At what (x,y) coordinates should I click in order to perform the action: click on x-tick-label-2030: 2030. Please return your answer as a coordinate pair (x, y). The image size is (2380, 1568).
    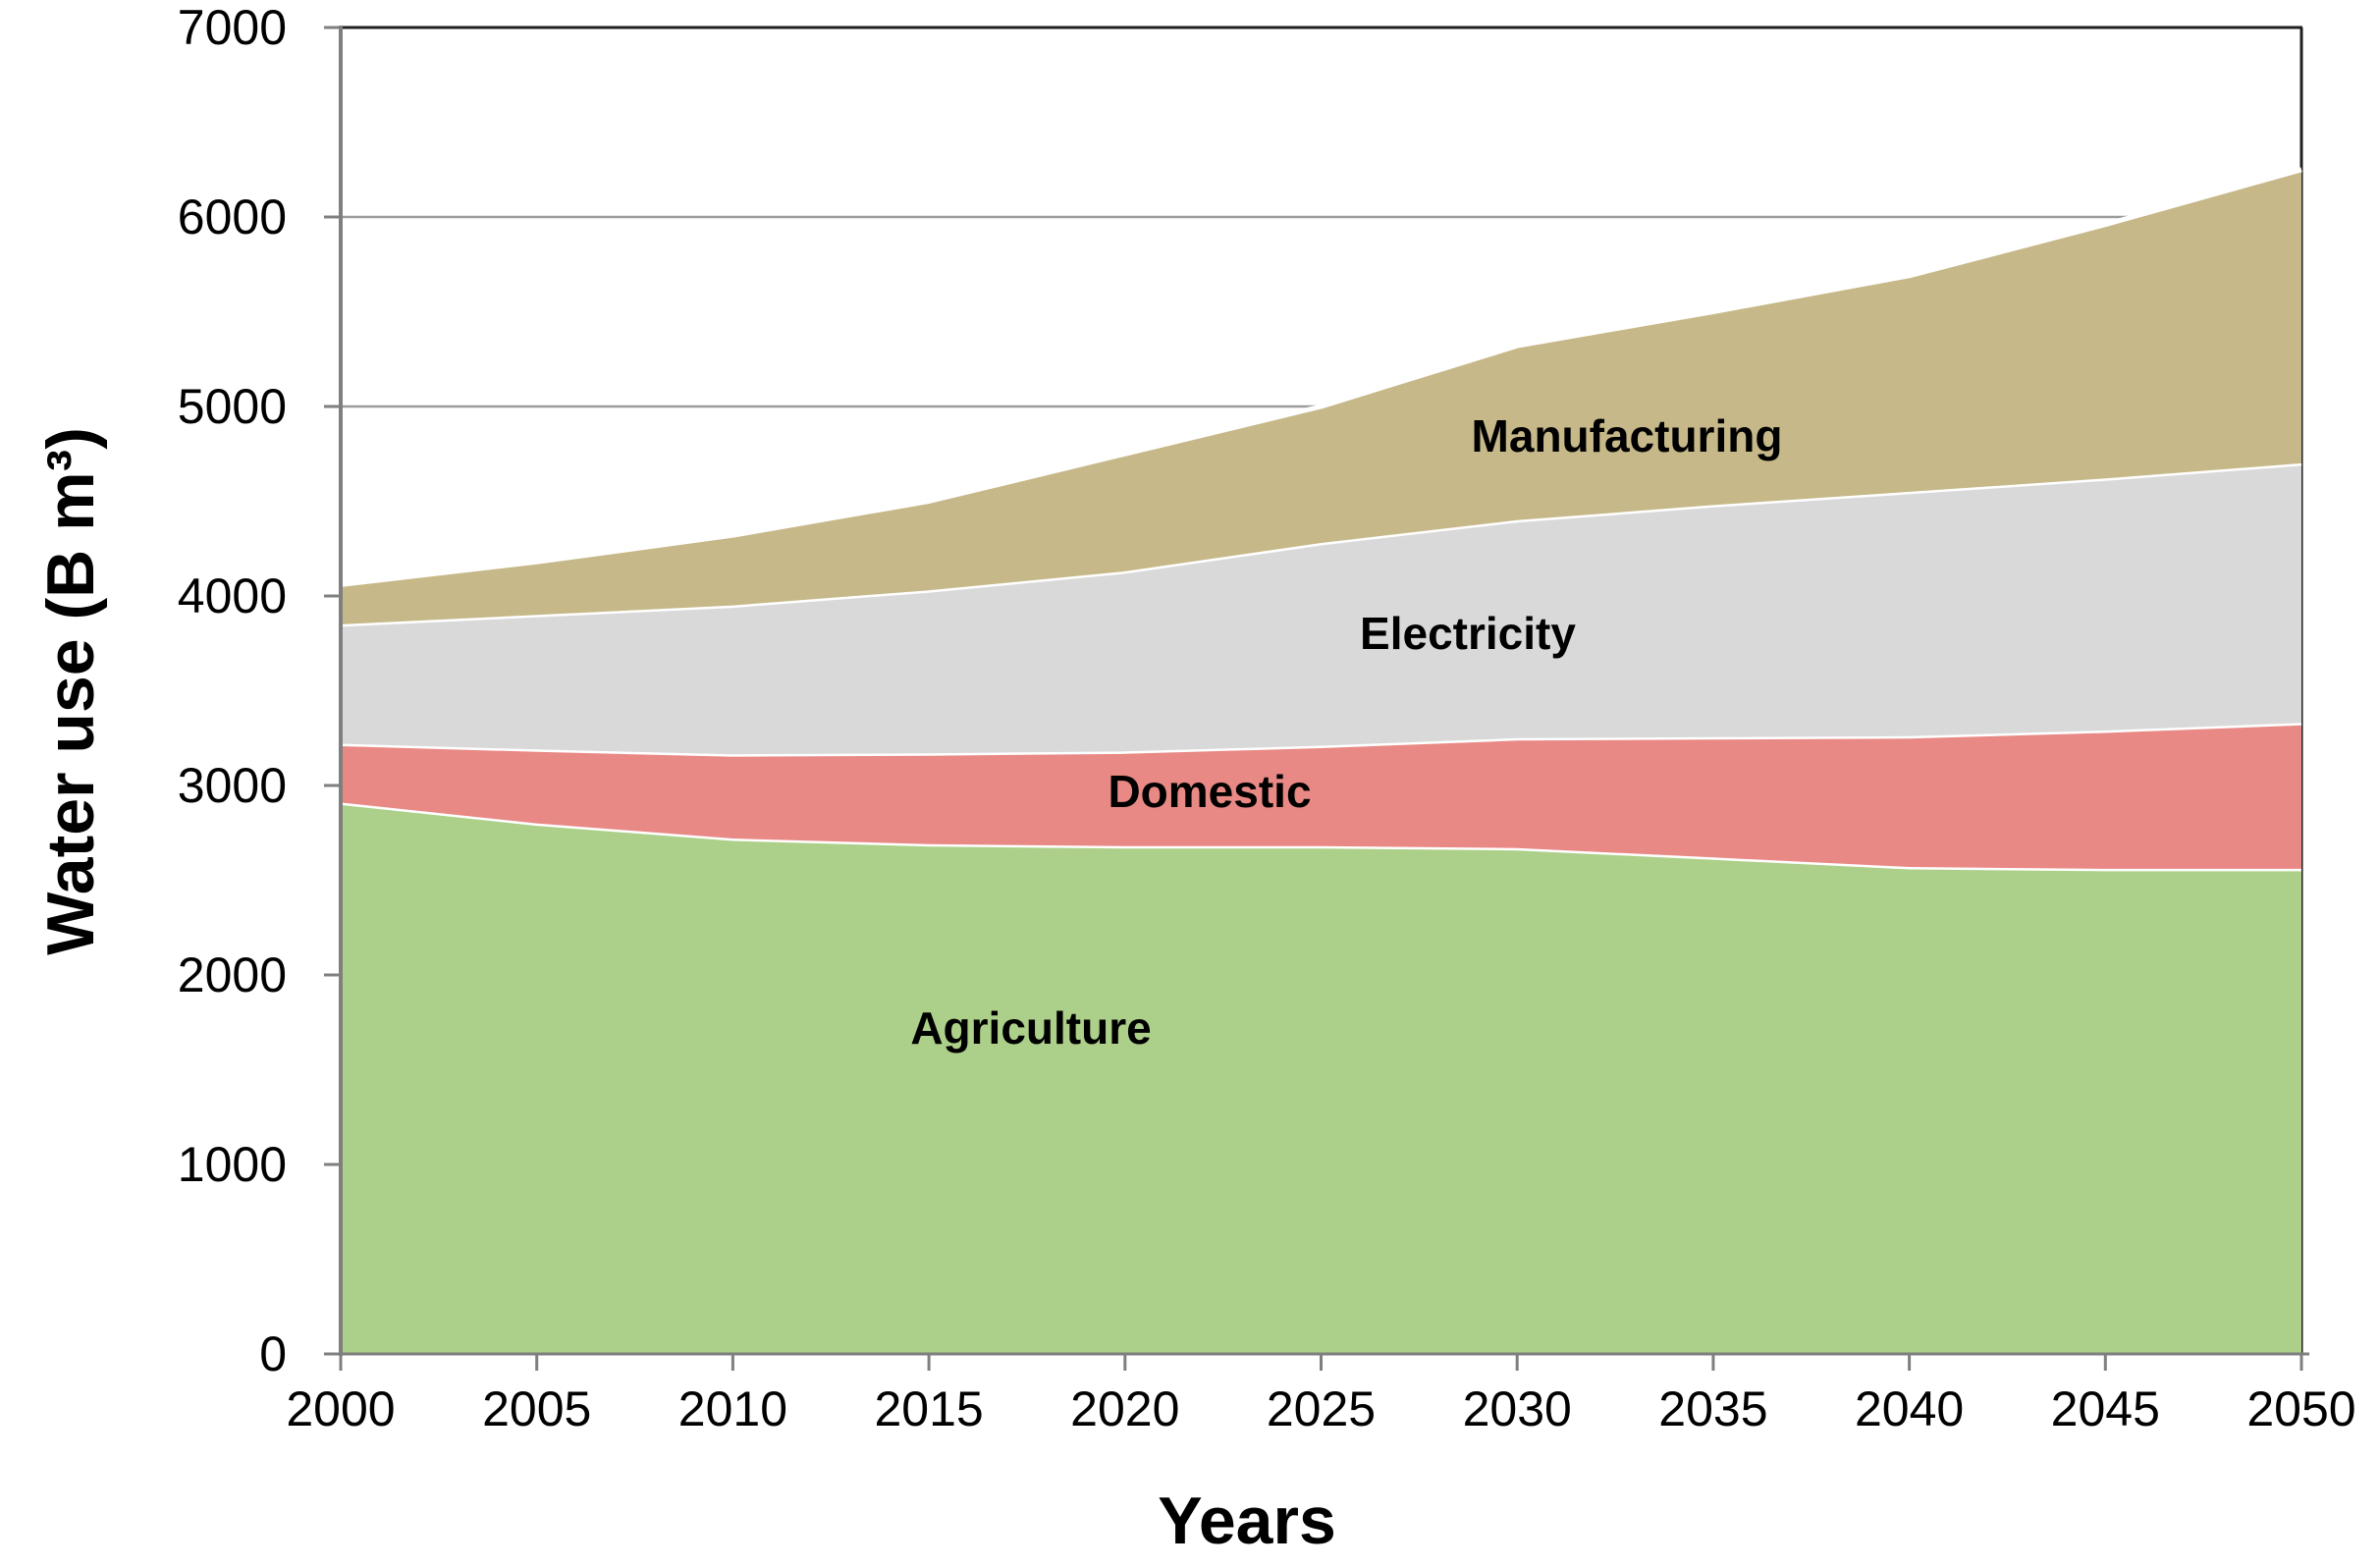
    Looking at the image, I should click on (1517, 1408).